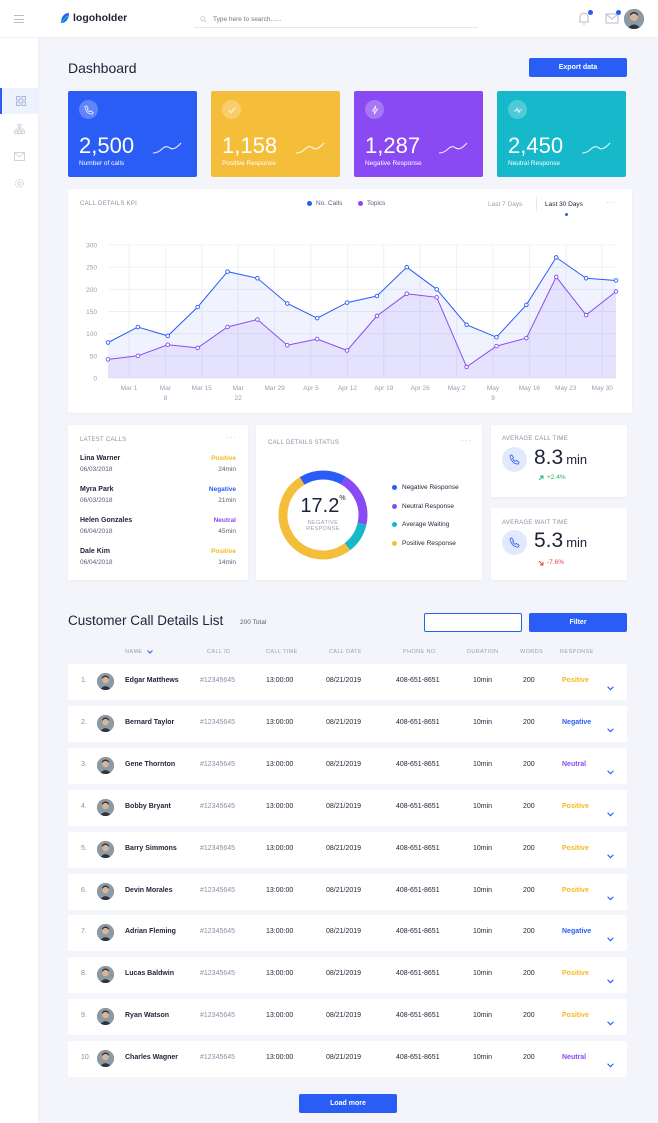  I want to click on phone-icon-circle, so click(514, 459).